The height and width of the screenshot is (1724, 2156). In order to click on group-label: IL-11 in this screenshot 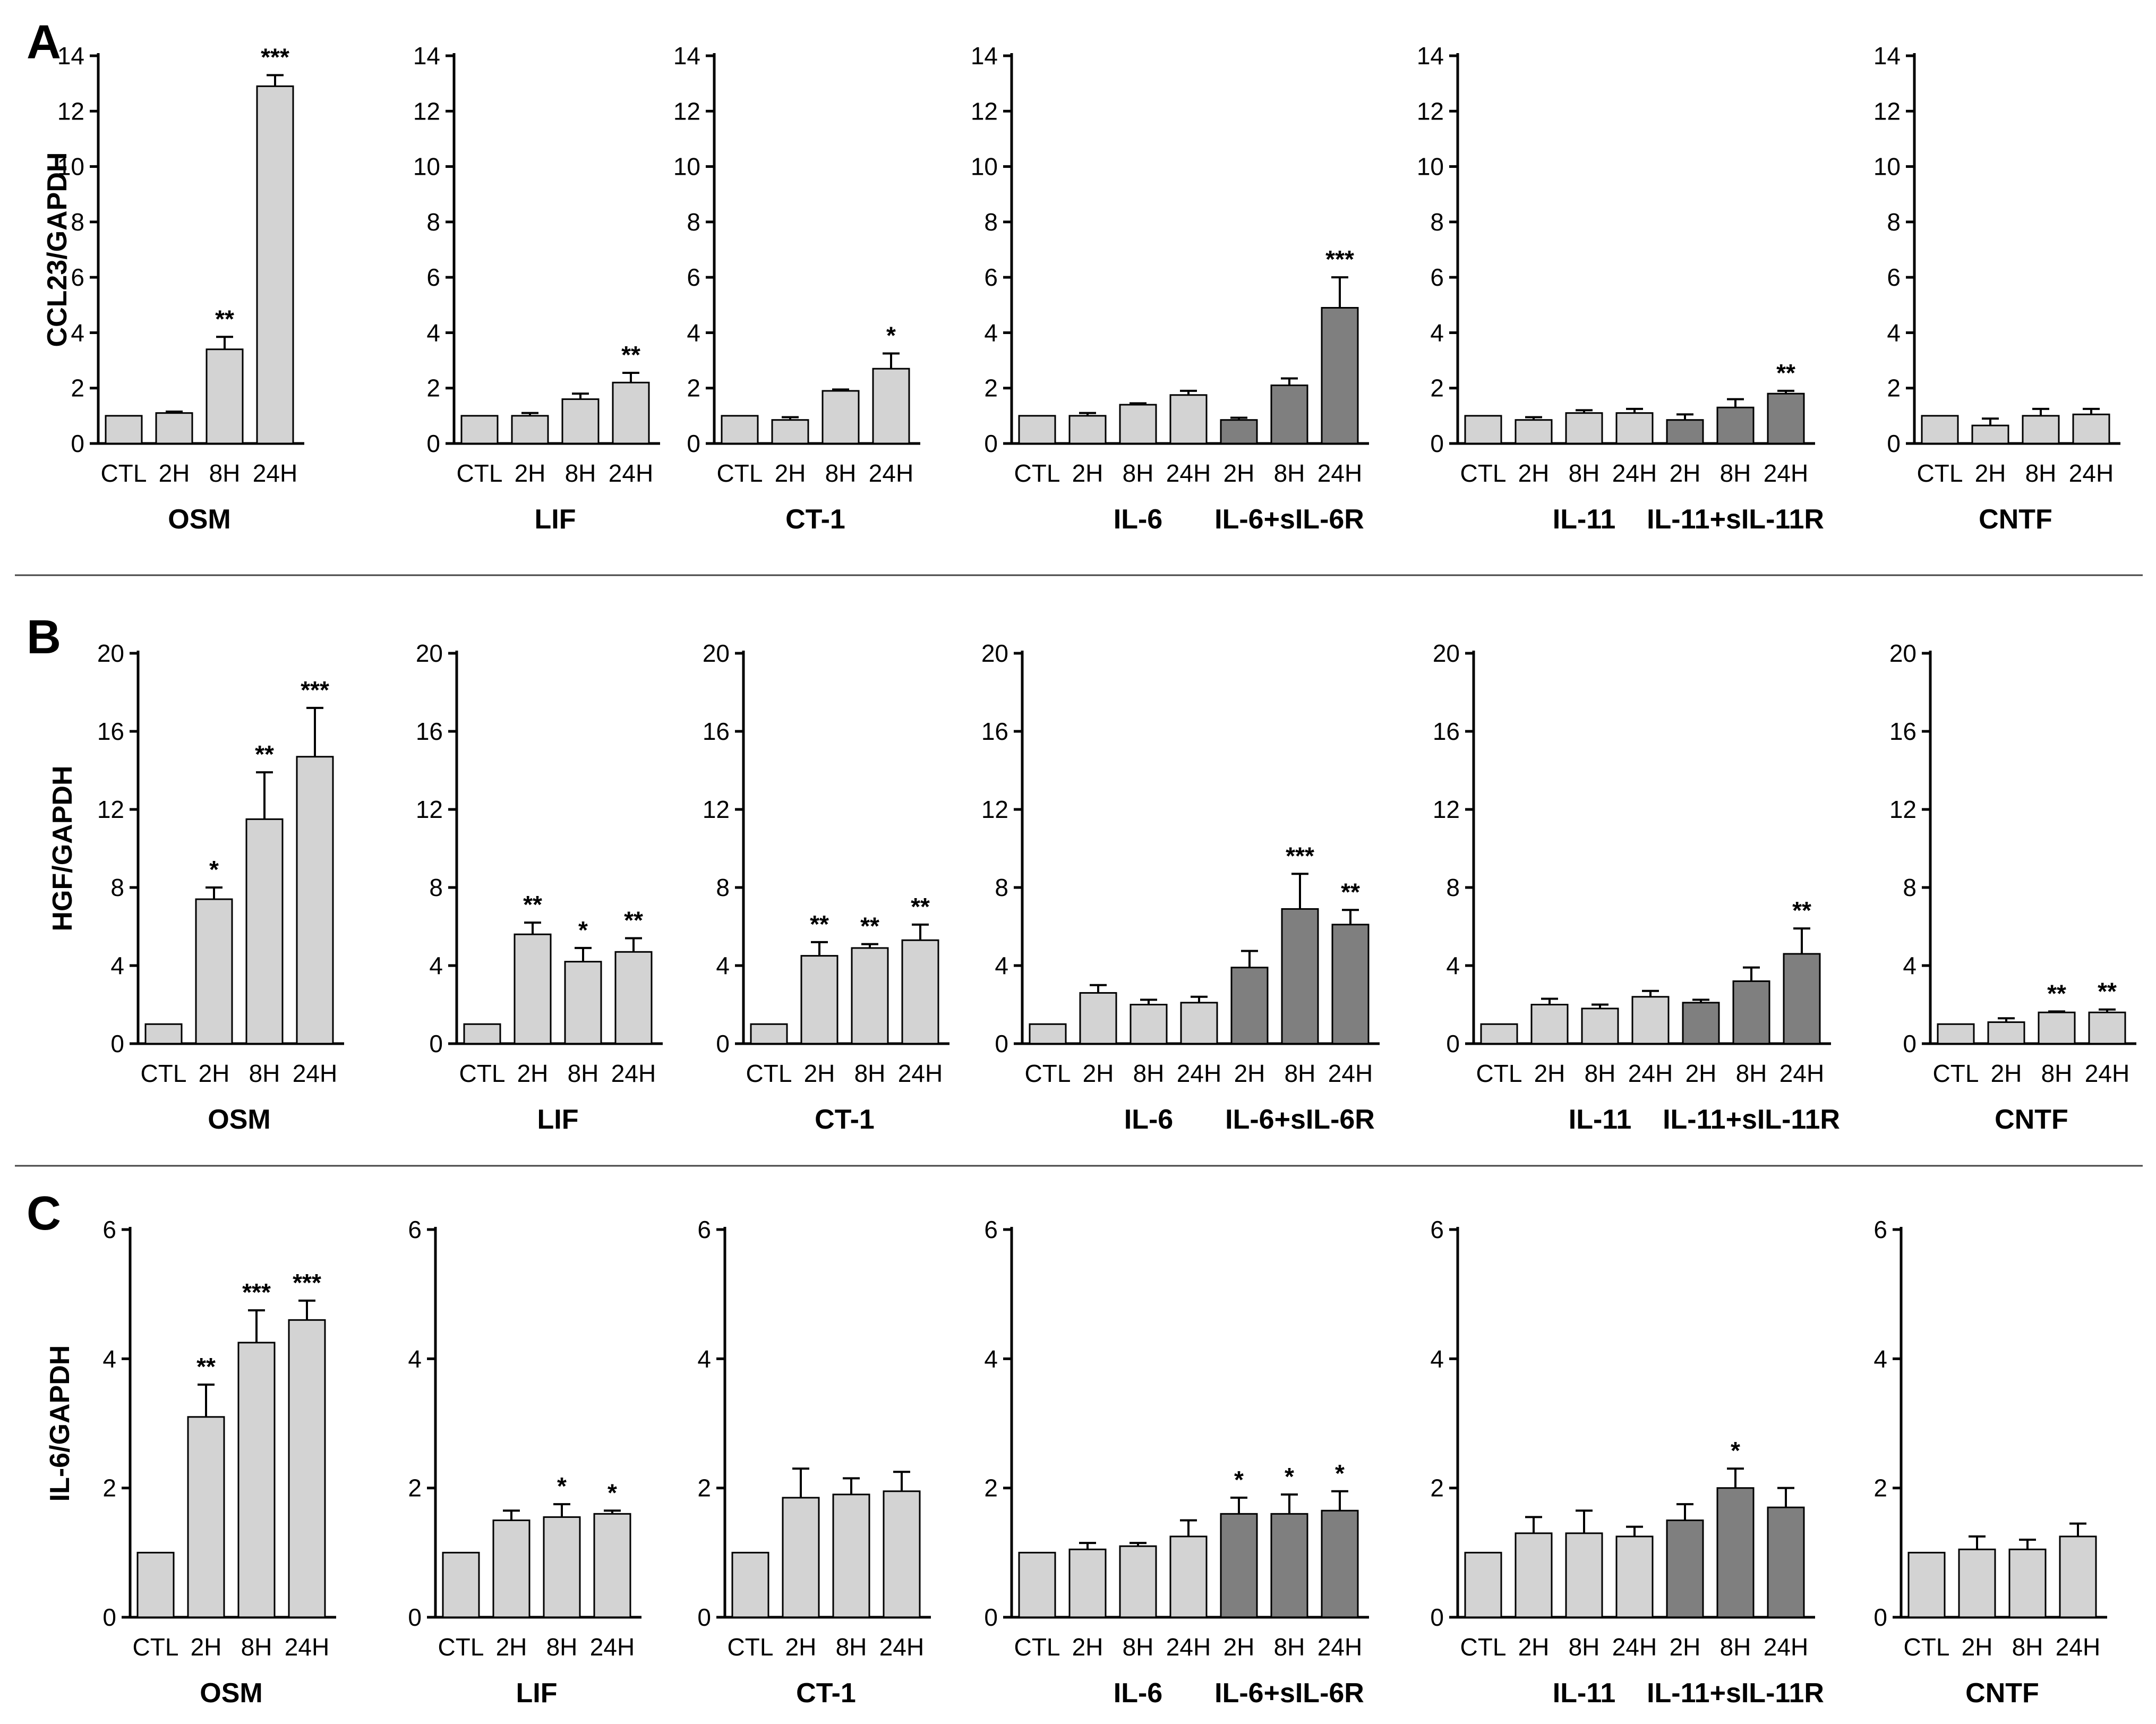, I will do `click(1600, 1119)`.